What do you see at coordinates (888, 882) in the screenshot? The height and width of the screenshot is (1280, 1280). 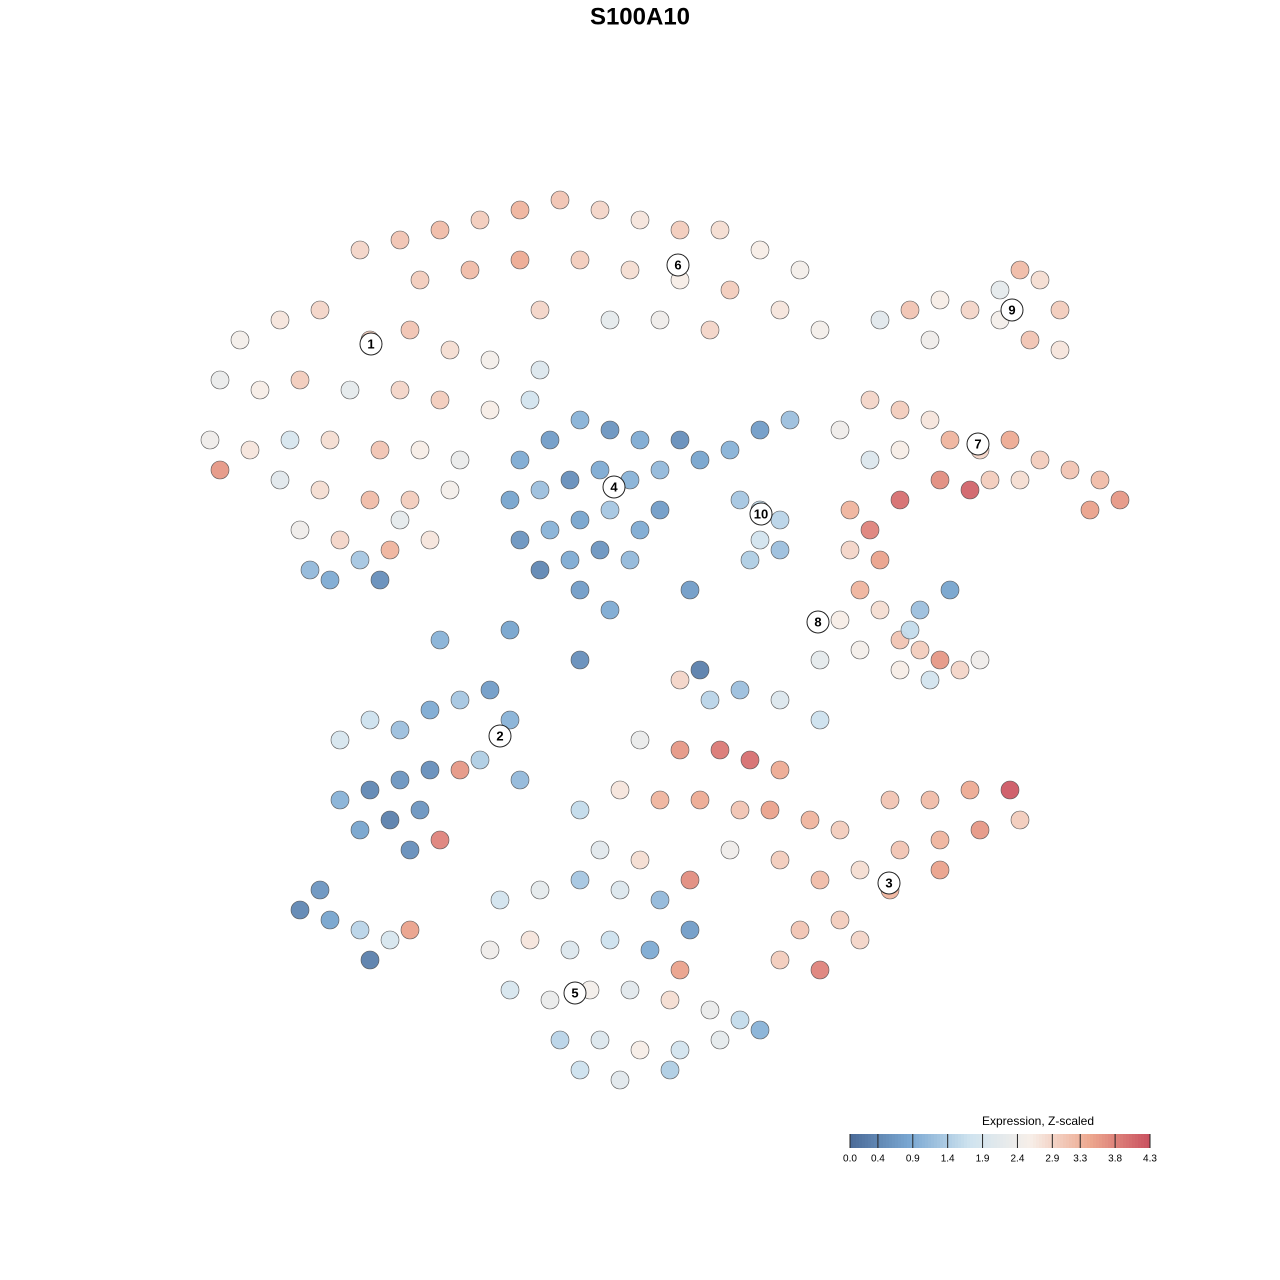 I see `cluster-label: 3` at bounding box center [888, 882].